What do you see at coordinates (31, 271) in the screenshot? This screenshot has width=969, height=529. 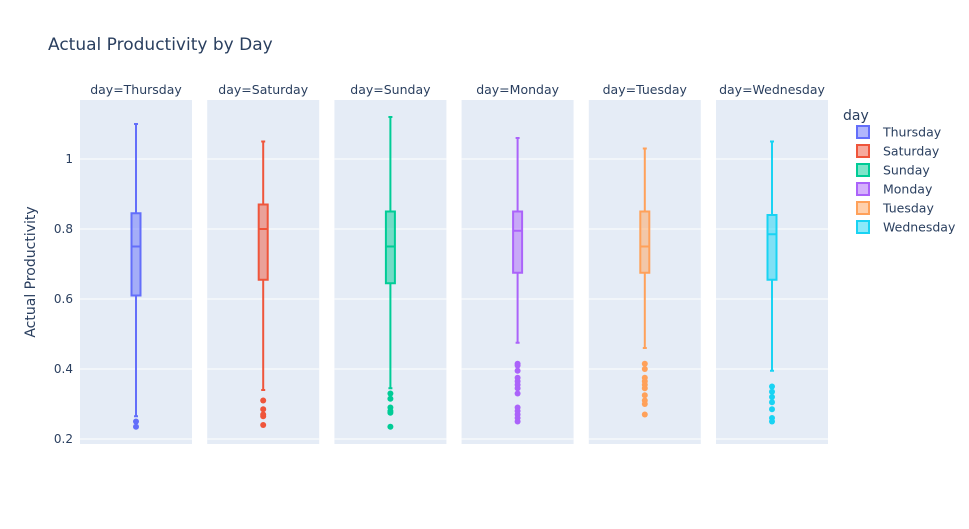 I see `y-axis-label: Actual Productivity` at bounding box center [31, 271].